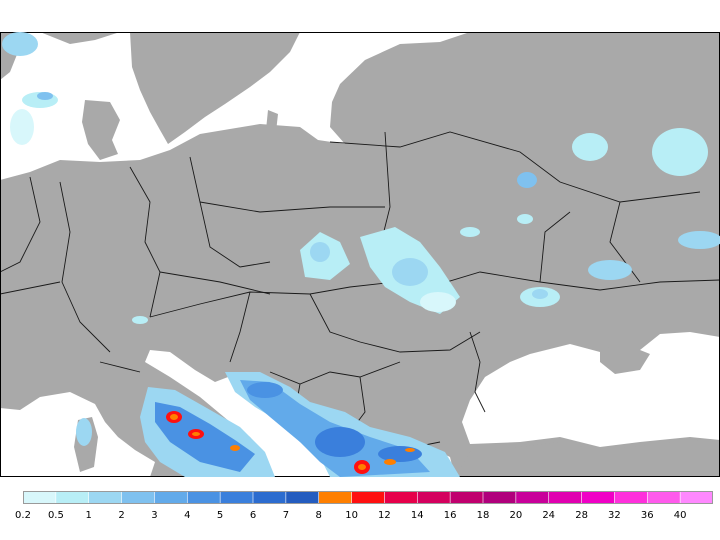 This screenshot has height=540, width=720. Describe the element at coordinates (581, 515) in the screenshot. I see `legend-tick-label: 28` at that location.